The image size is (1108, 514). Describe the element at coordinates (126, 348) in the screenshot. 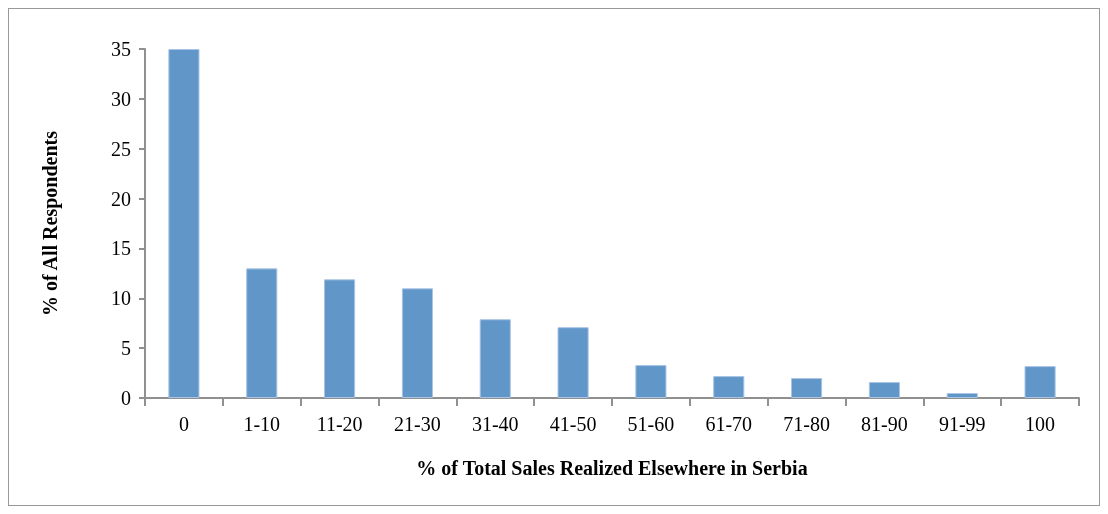

I see `y-tick-label: 5` at that location.